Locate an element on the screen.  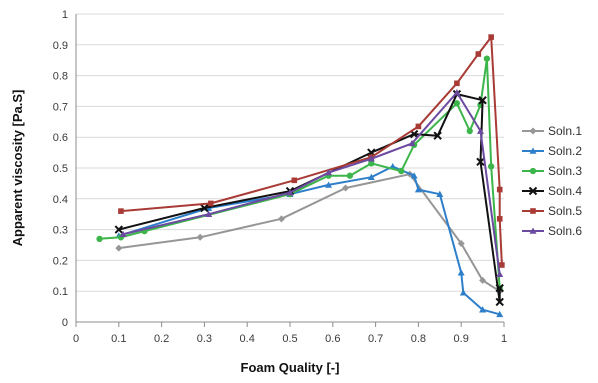
legend-label: Soln.5 is located at coordinates (565, 211).